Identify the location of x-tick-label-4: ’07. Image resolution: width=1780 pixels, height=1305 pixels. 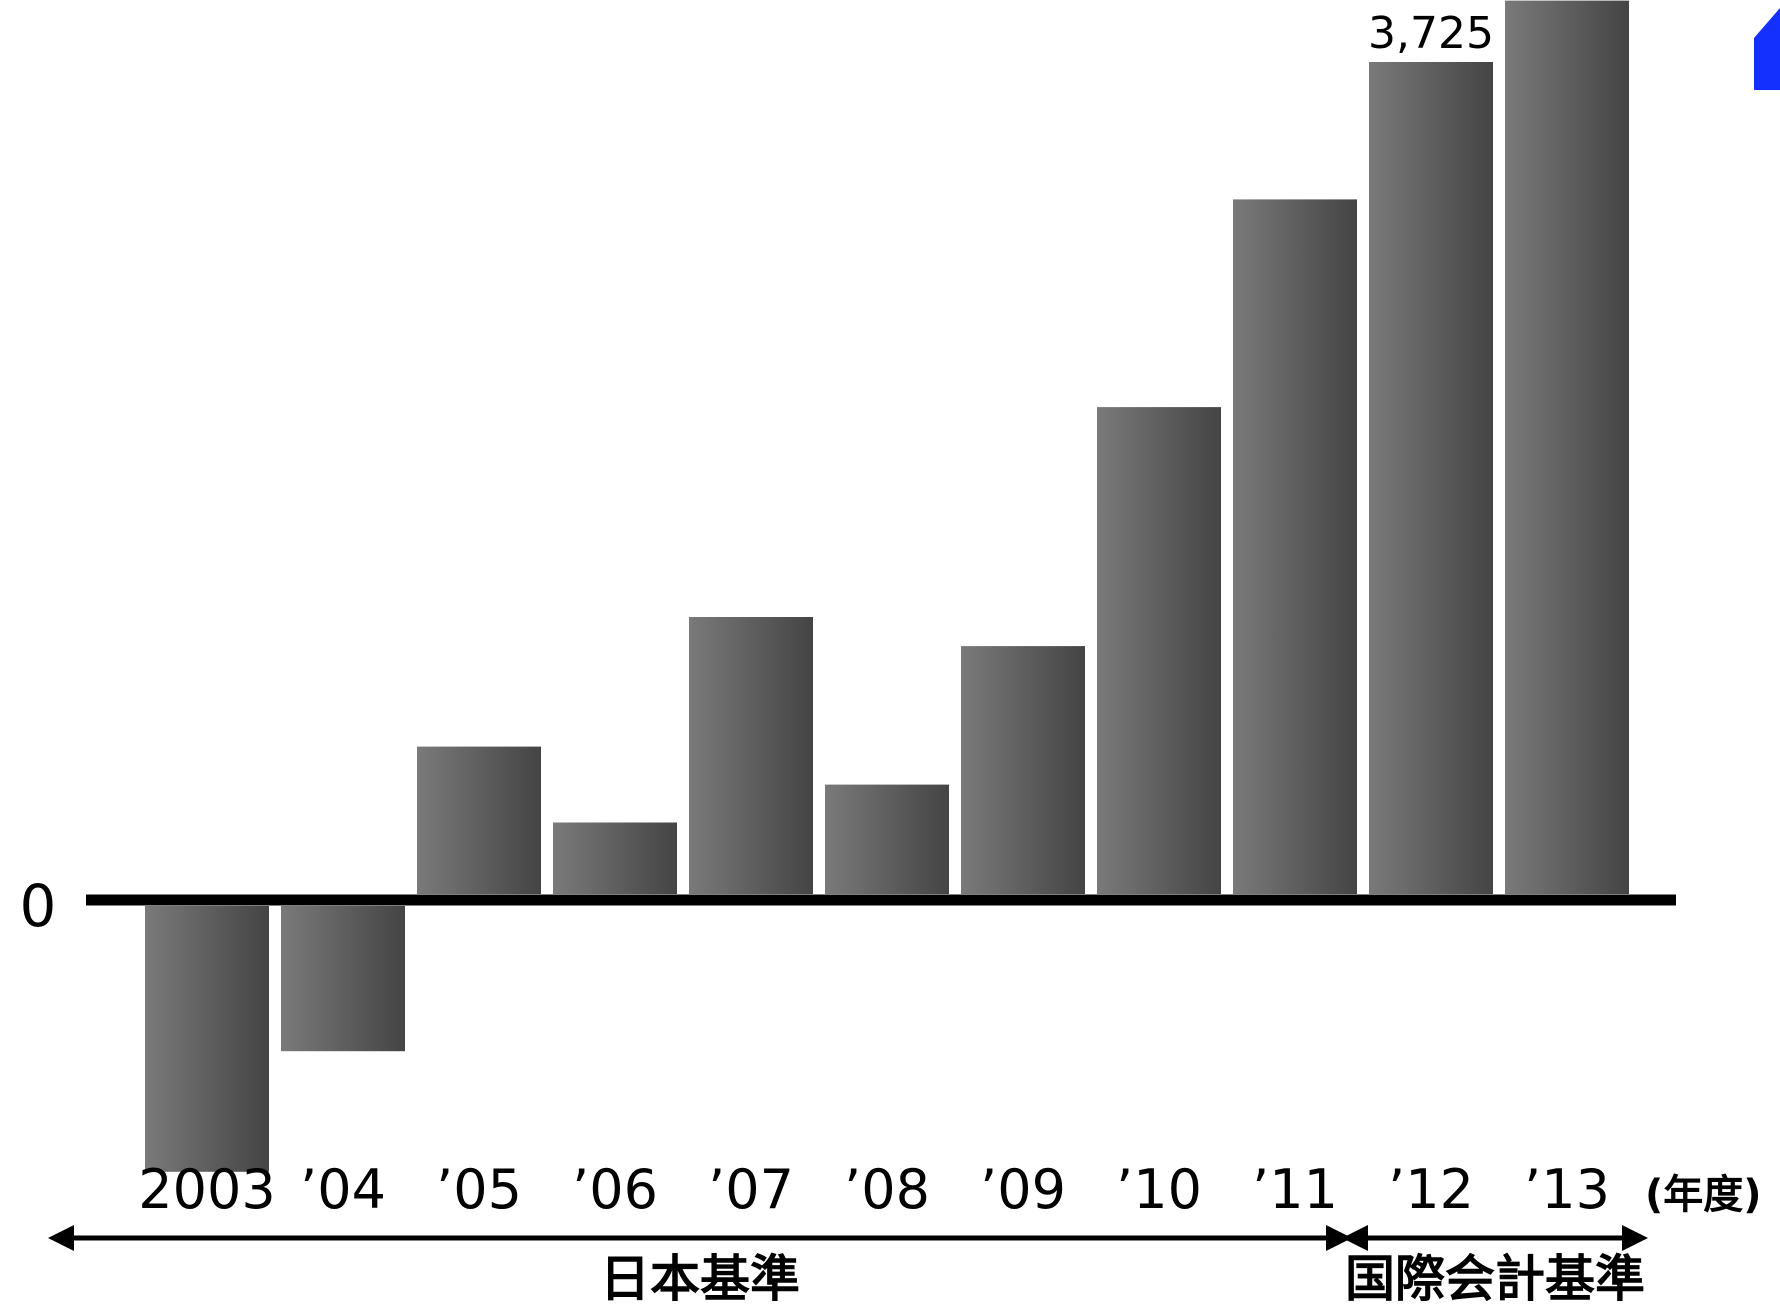
(751, 1189).